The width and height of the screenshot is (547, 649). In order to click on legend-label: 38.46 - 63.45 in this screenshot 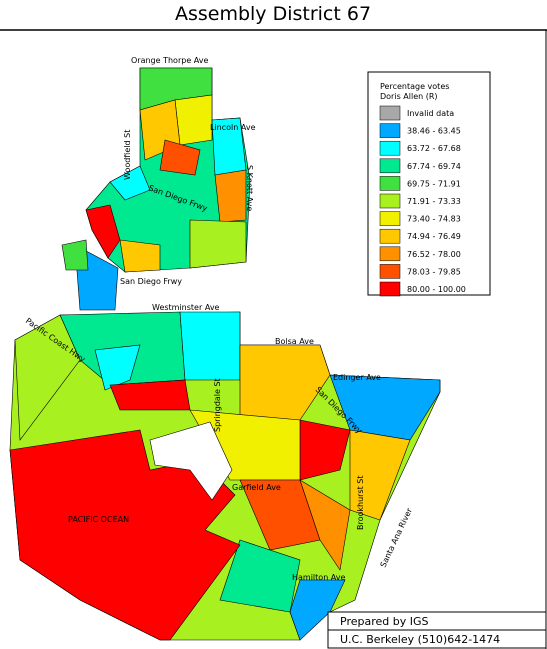, I will do `click(434, 131)`.